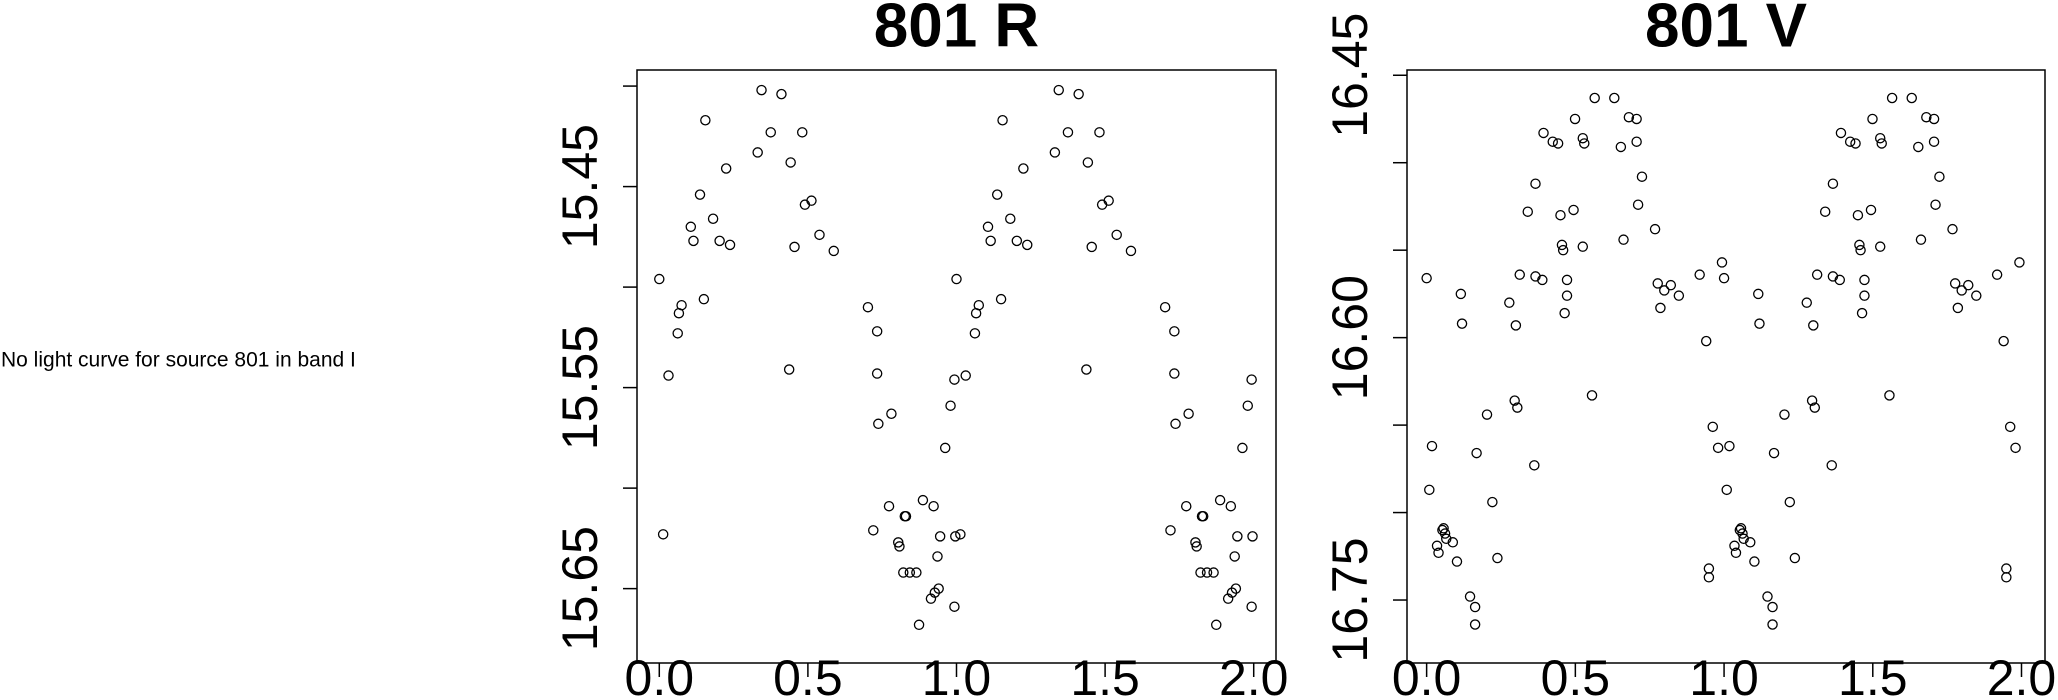 This screenshot has height=700, width=2058. I want to click on chart-title: 801 R, so click(956, 30).